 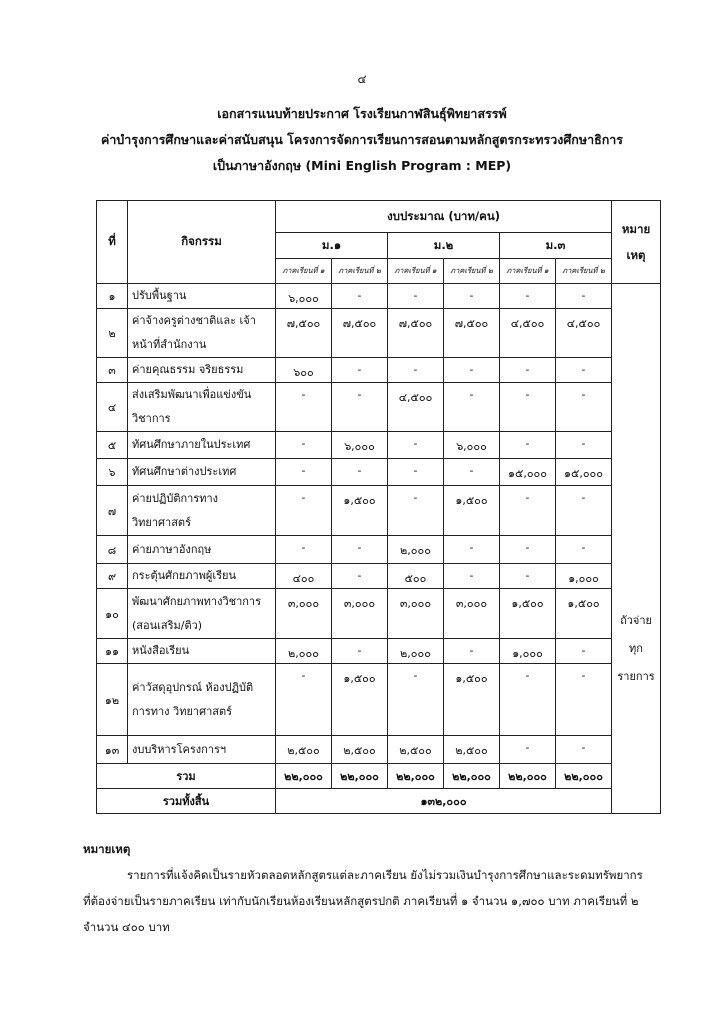 I want to click on grand-total-row: รวมทั้งสิ้น ๑๓๒,๐๐๐, so click(x=378, y=801).